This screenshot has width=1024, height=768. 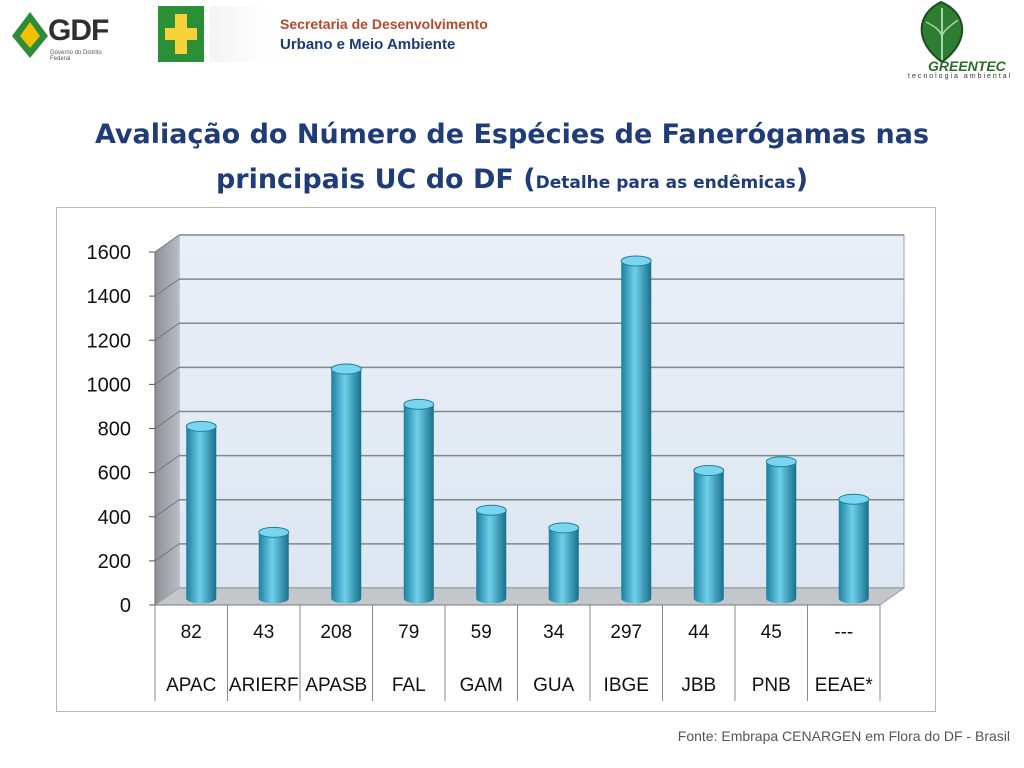 What do you see at coordinates (30, 35) in the screenshot?
I see `gdf-emblem-icon` at bounding box center [30, 35].